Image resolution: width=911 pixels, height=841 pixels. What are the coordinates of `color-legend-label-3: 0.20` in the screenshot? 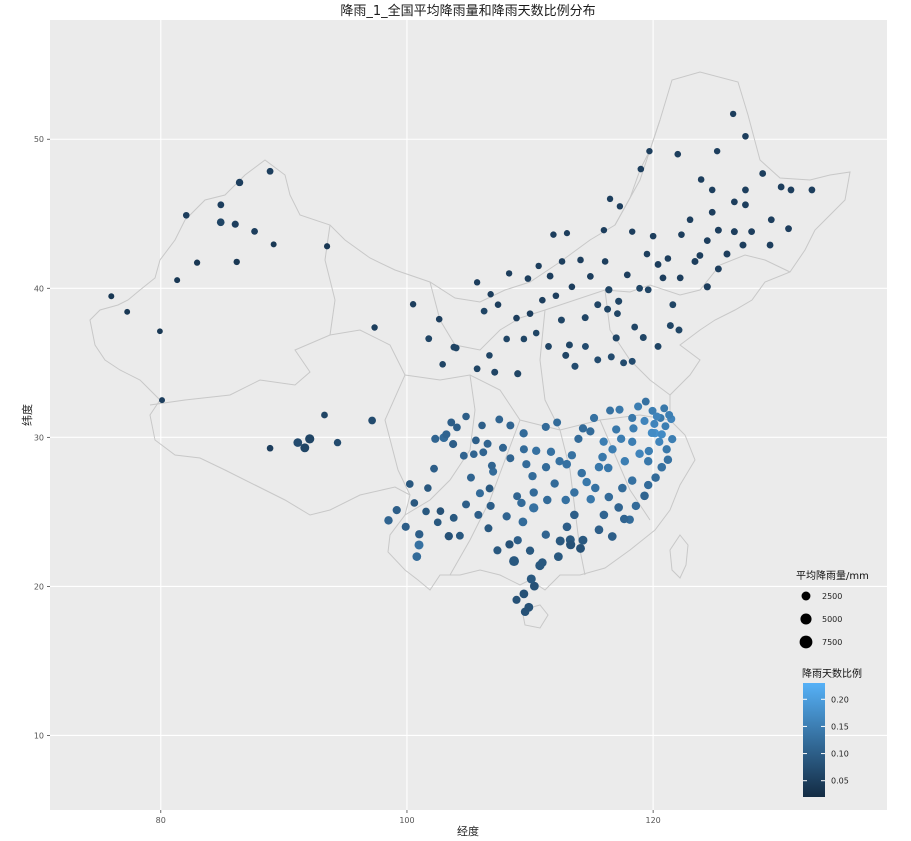 It's located at (840, 699).